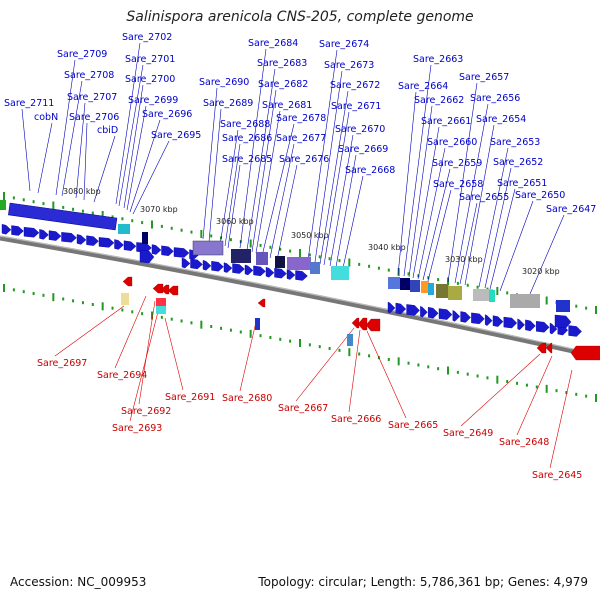 The image size is (600, 600). Describe the element at coordinates (540, 195) in the screenshot. I see `gene-label-forward: Sare_2650` at that location.